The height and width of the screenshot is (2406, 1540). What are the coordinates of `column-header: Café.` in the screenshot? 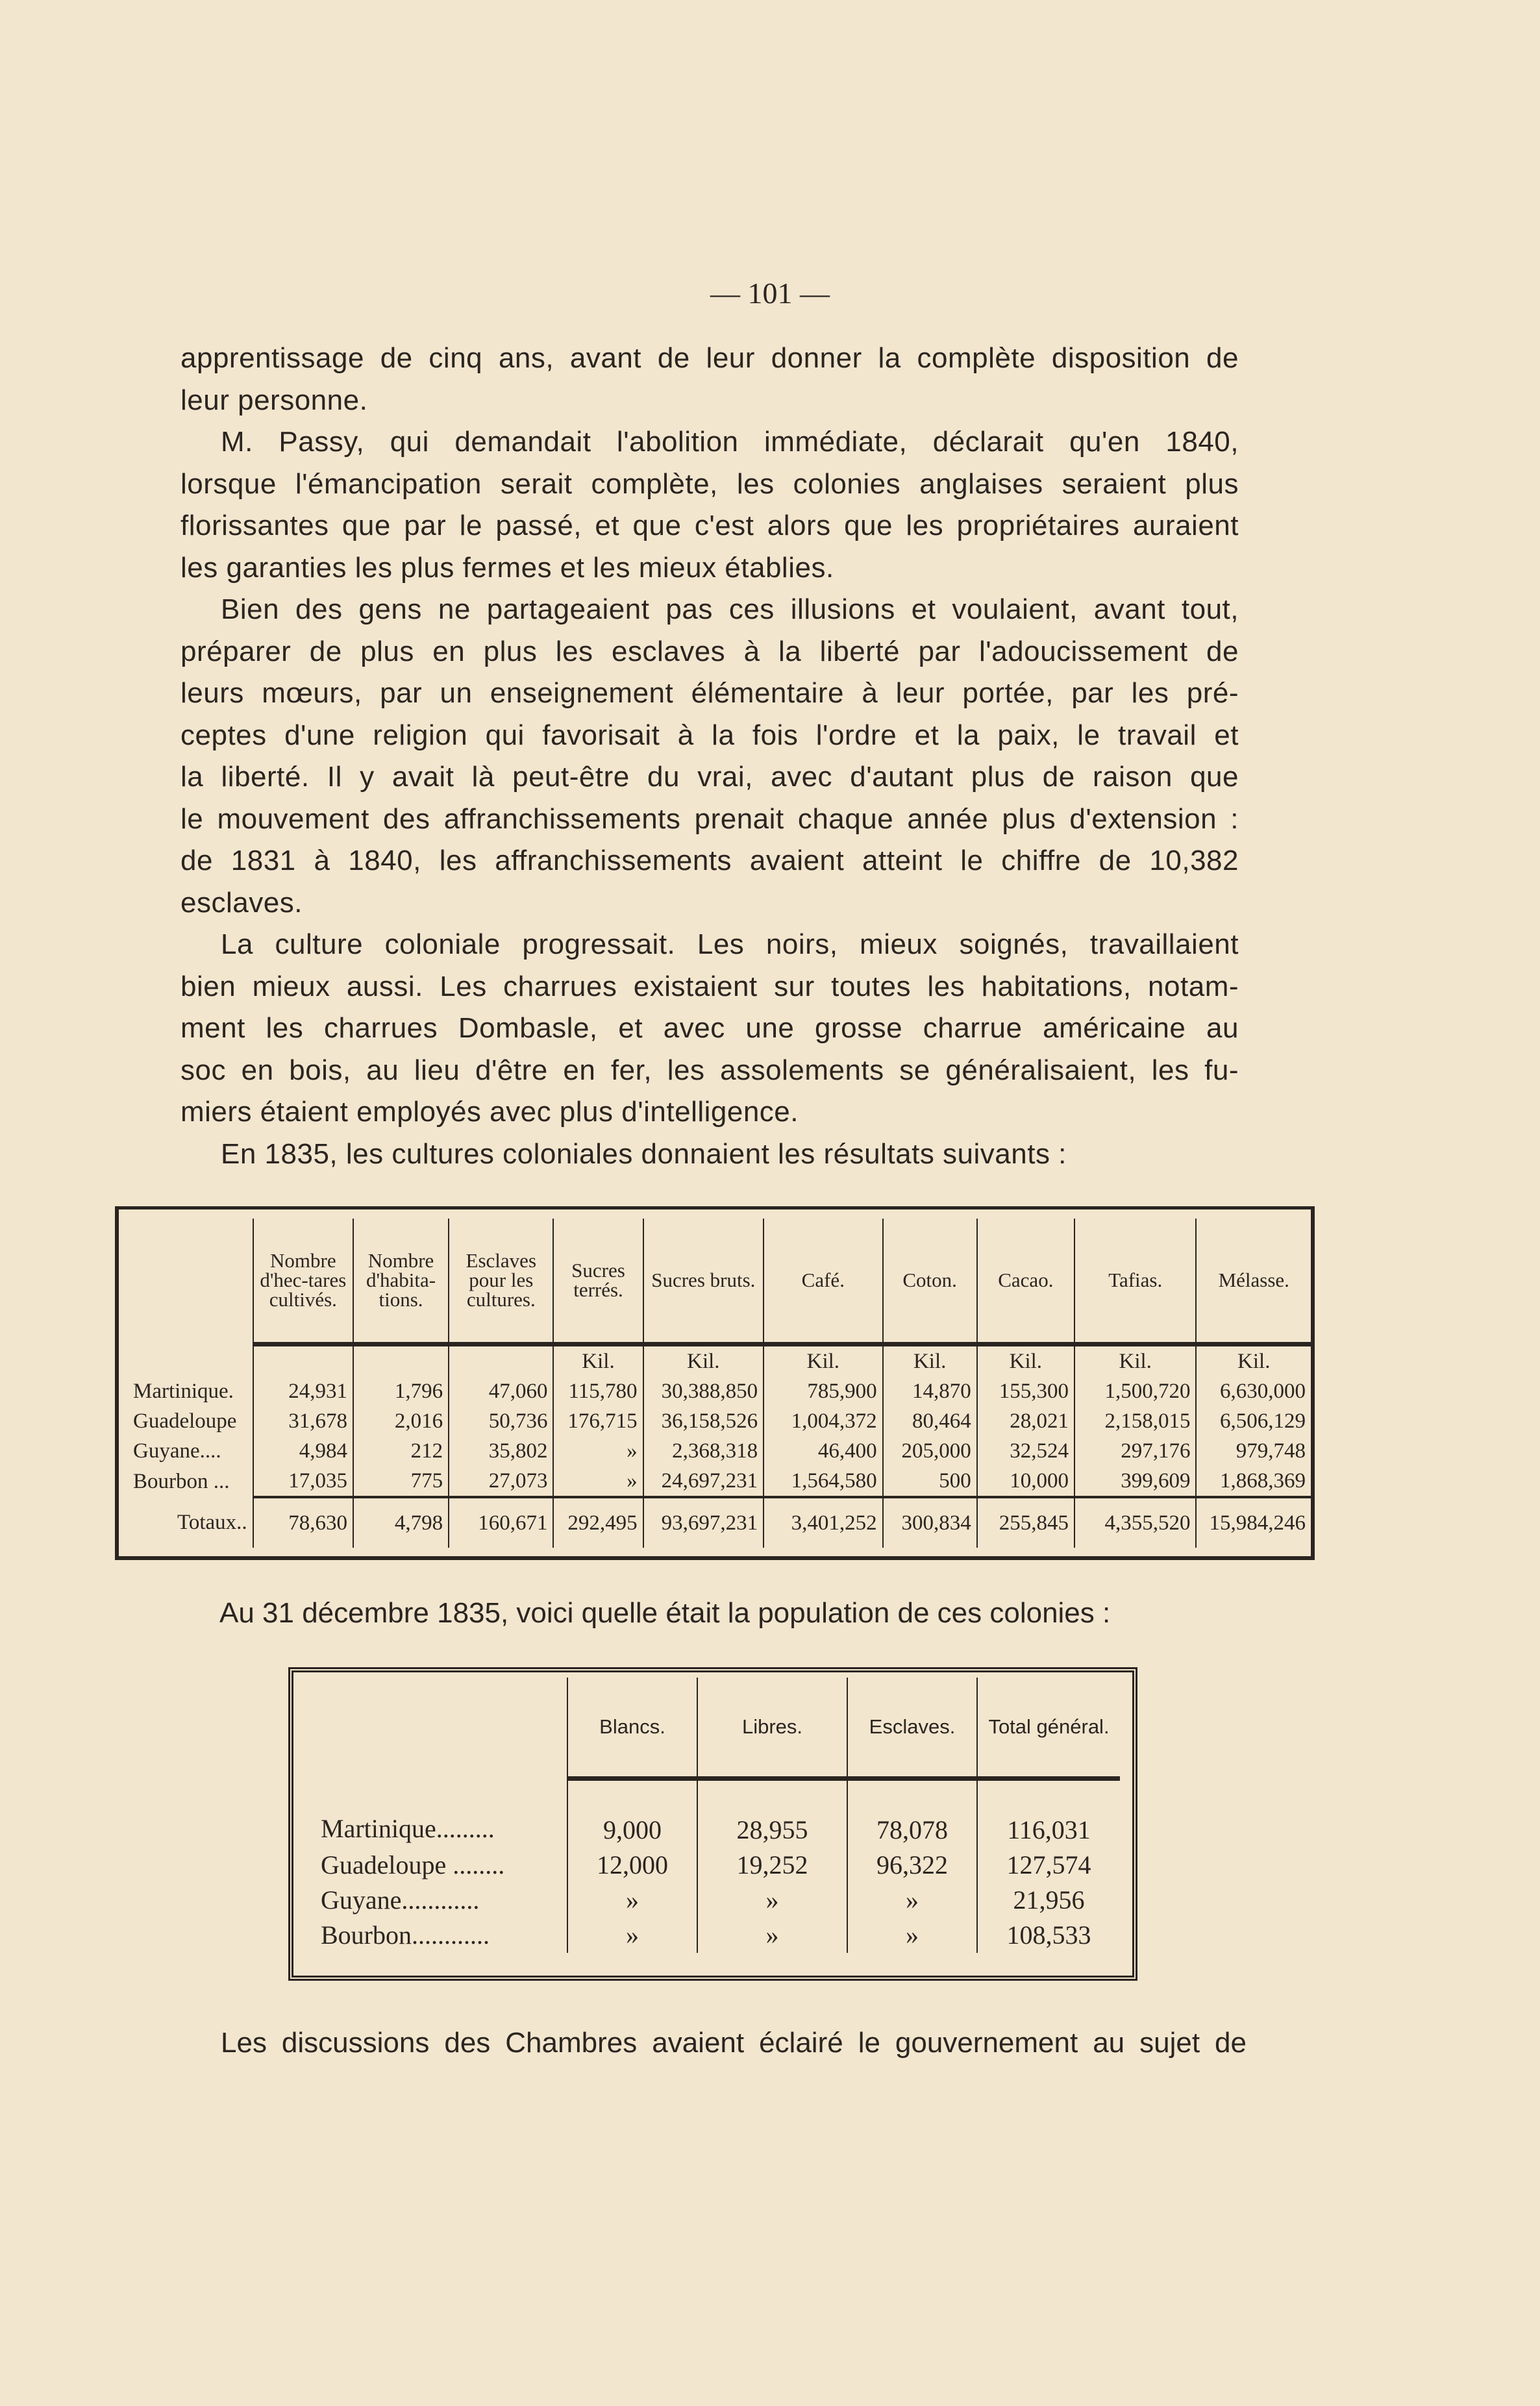 It's located at (823, 1282).